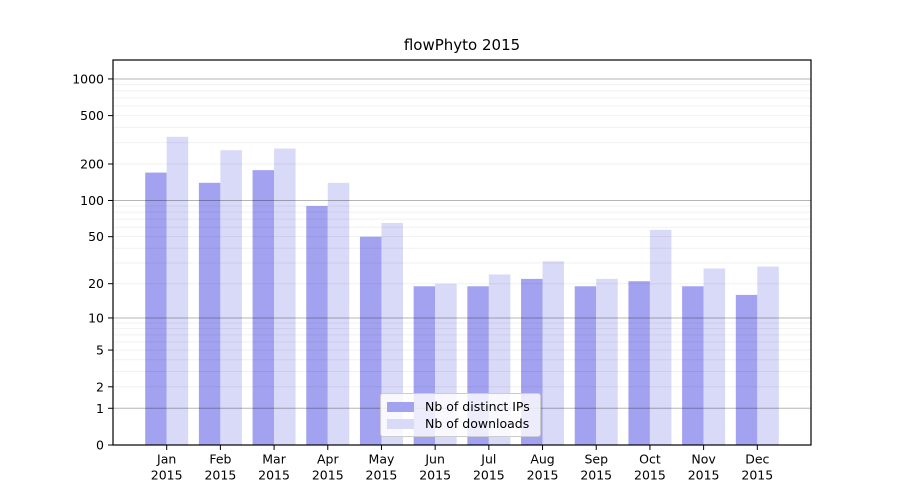  I want to click on y-tick-label: 20, so click(96, 283).